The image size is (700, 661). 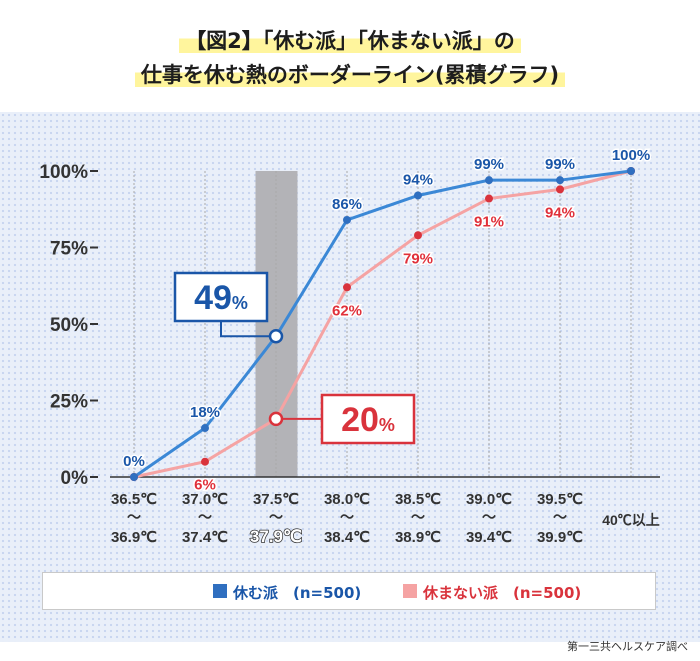 What do you see at coordinates (631, 155) in the screenshot?
I see `data-label: 100%` at bounding box center [631, 155].